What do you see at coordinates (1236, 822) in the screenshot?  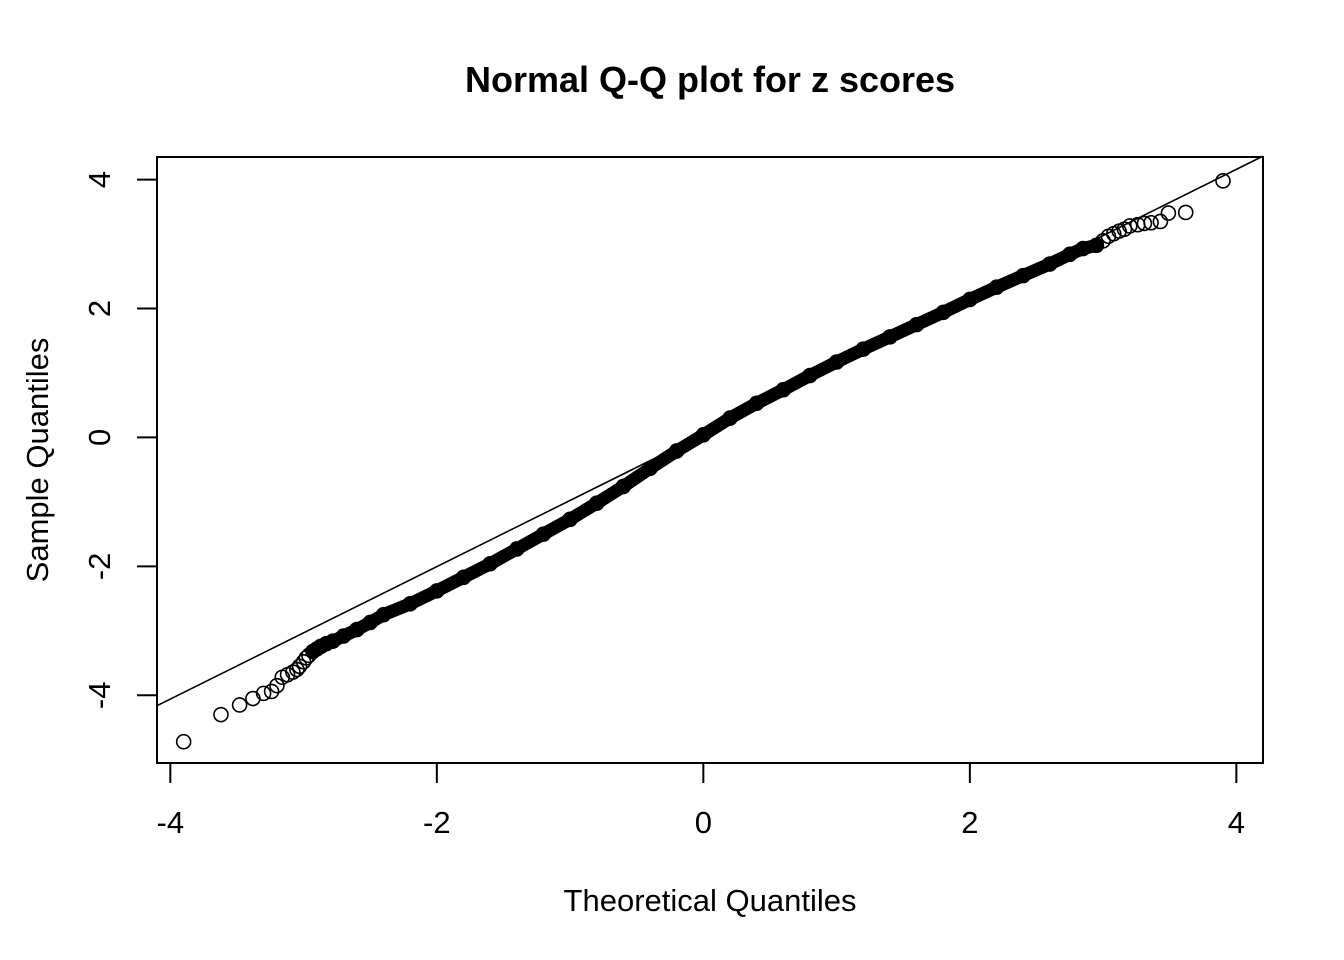 I see `x-tick-label: 4` at bounding box center [1236, 822].